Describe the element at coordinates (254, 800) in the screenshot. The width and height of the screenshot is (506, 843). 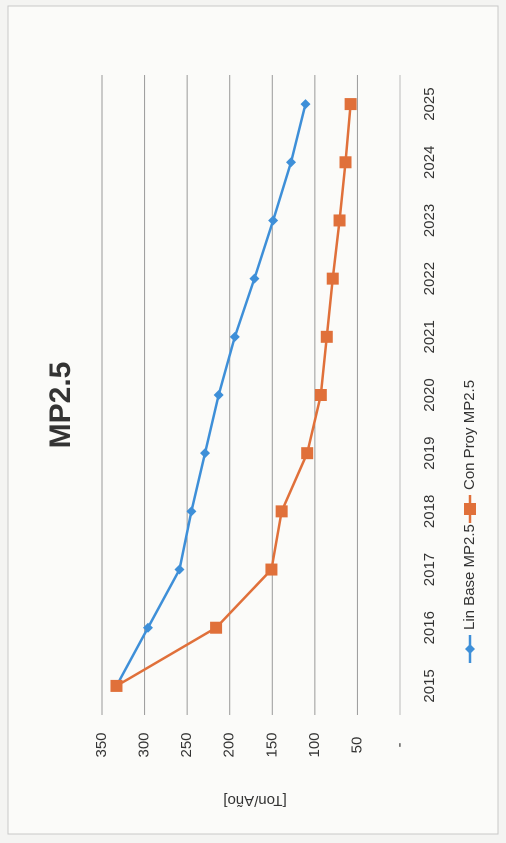
I see `y-axis-label: [Ton/Año]` at that location.